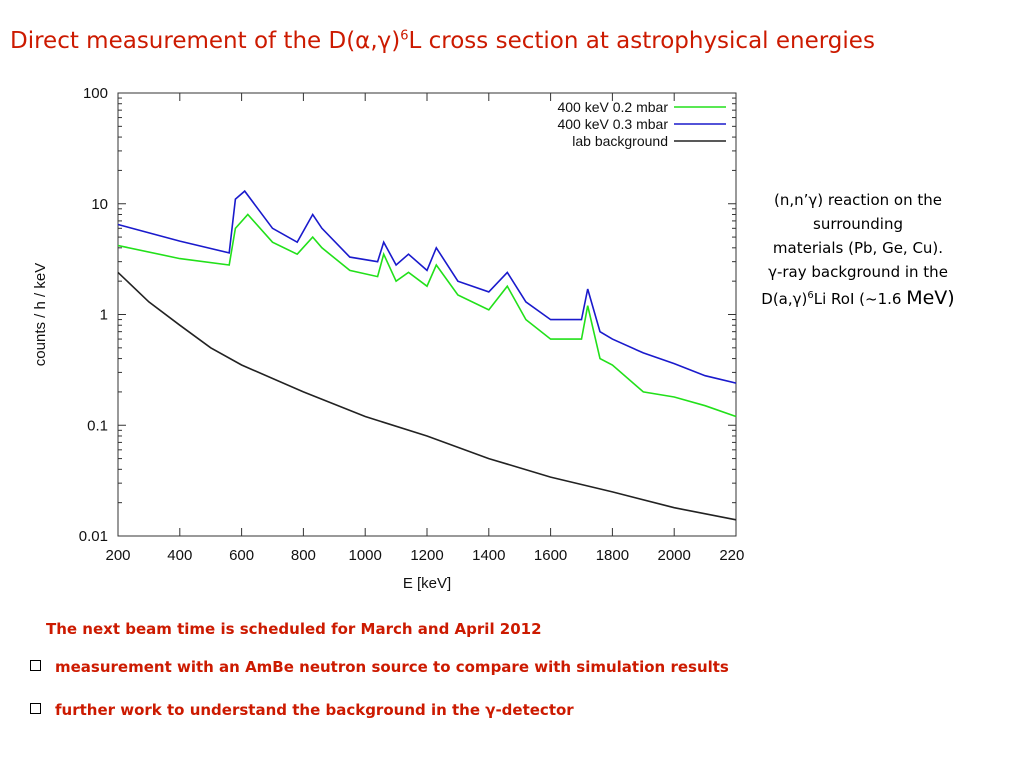 The width and height of the screenshot is (1024, 768). What do you see at coordinates (858, 224) in the screenshot?
I see `note-line-2: surrounding` at bounding box center [858, 224].